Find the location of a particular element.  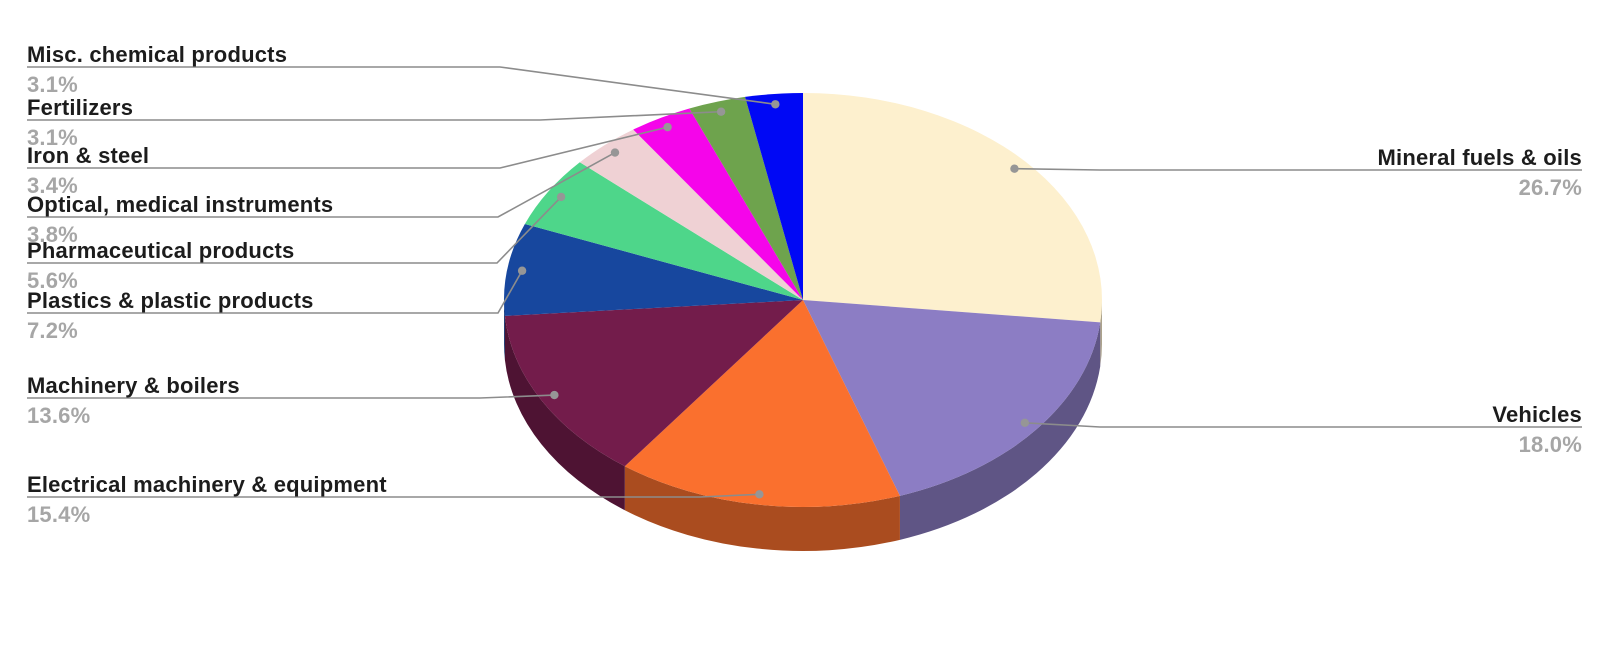

slice-callout-electrical-machinery-equipment: Electrical machinery & equipment 15.4% is located at coordinates (207, 500).